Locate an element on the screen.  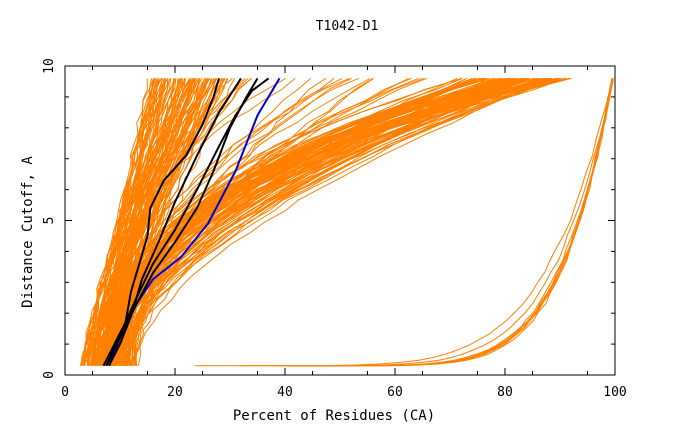
chart-title: T1042-D1 is located at coordinates (347, 26).